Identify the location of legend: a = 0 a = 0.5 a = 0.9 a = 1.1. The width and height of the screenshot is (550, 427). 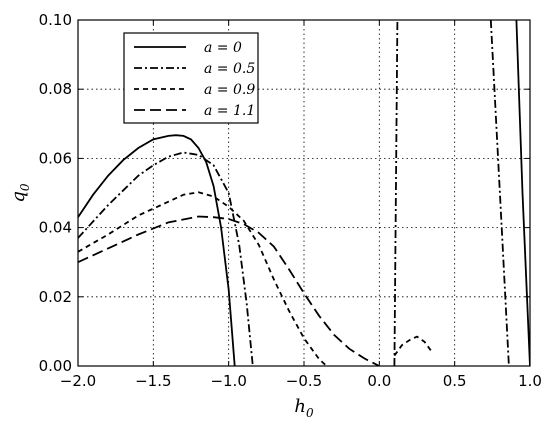
(191, 78).